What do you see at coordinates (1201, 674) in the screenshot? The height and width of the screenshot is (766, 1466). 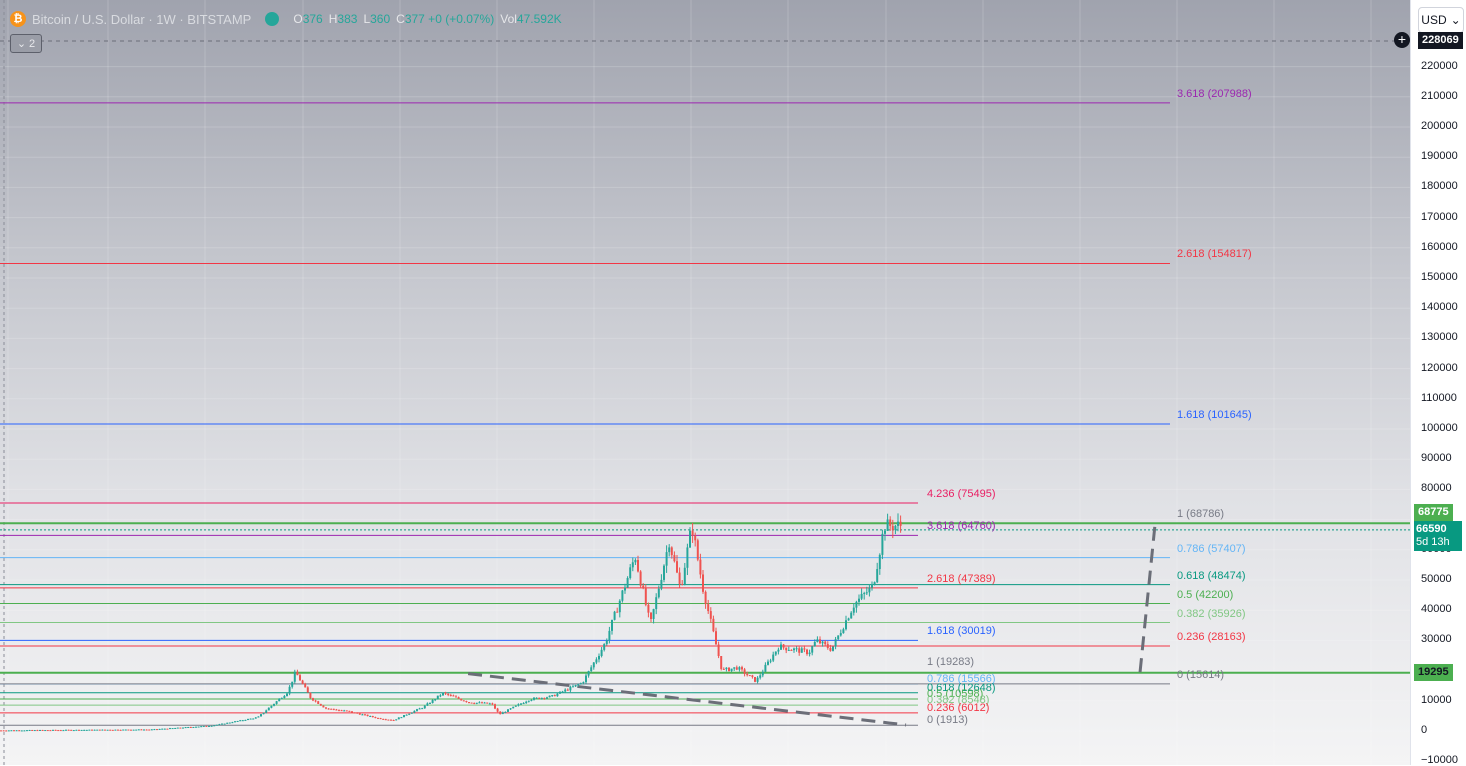 I see `fib-level-label: 0 (15614)` at bounding box center [1201, 674].